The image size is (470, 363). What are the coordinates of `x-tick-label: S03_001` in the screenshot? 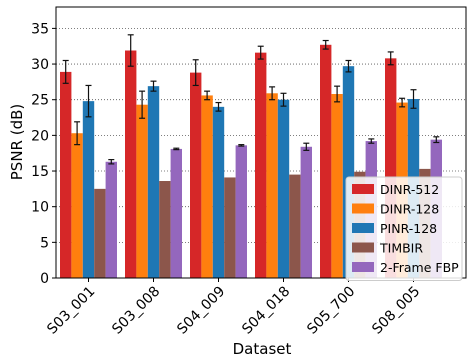 It's located at (71, 311).